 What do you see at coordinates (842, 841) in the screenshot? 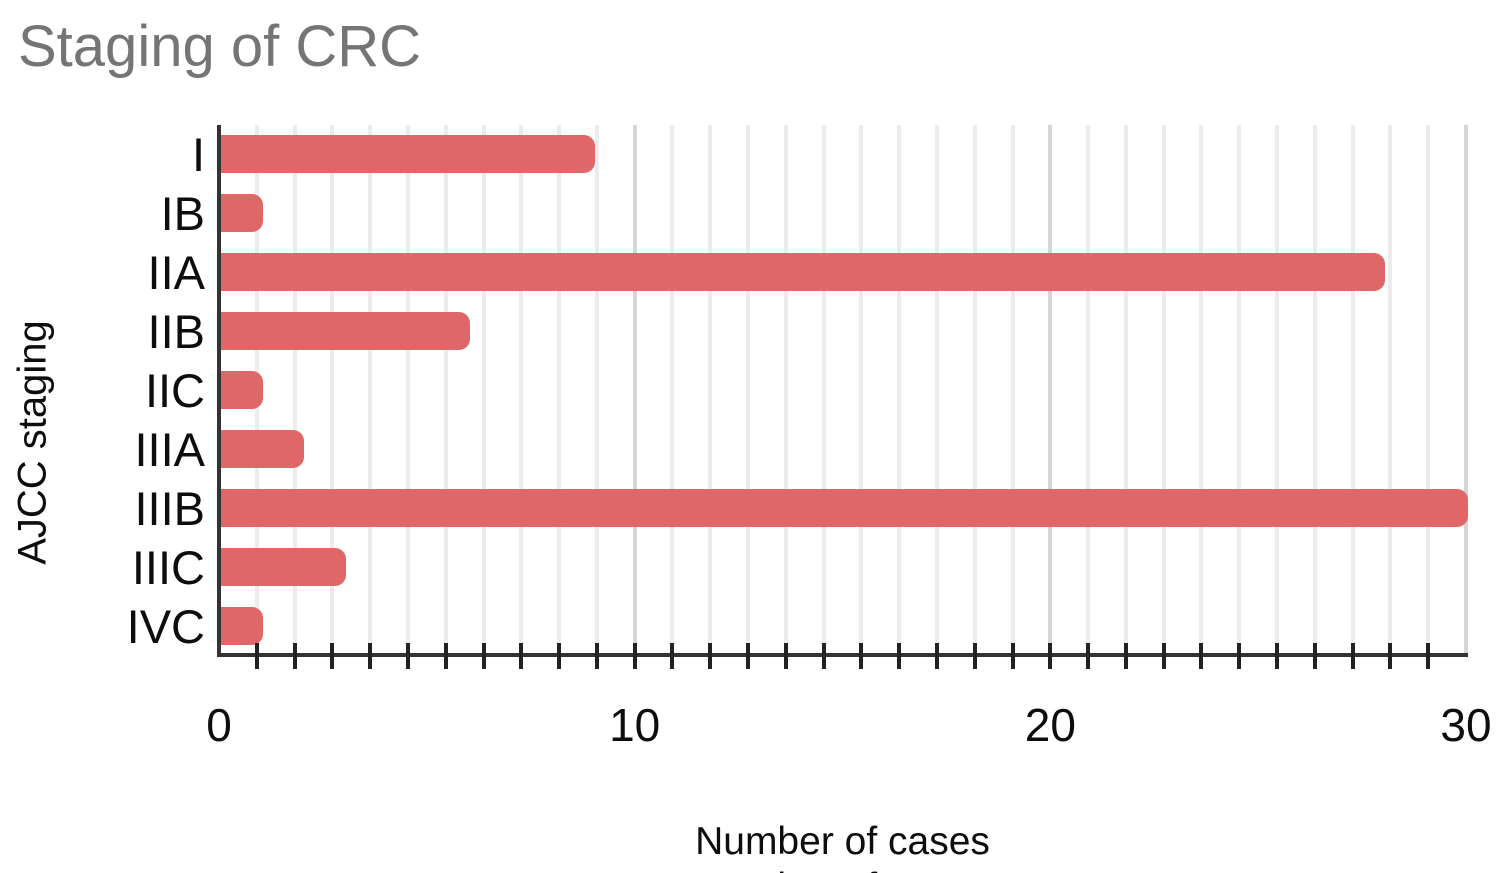
I see `x-axis-title: Number of cases` at bounding box center [842, 841].